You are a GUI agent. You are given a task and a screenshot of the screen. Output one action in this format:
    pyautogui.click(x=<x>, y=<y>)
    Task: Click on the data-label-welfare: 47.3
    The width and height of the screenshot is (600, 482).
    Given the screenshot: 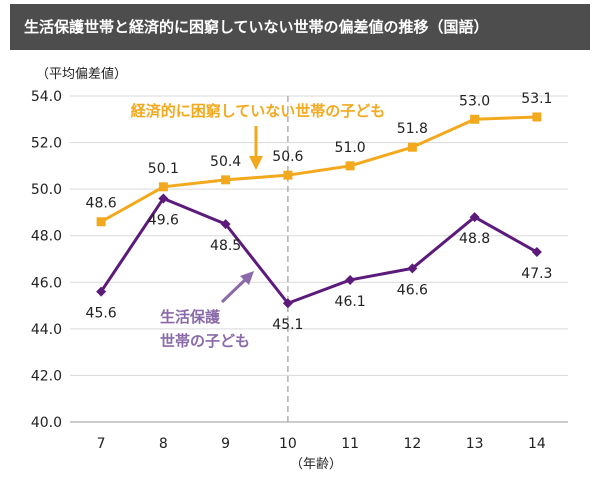 What is the action you would take?
    pyautogui.click(x=536, y=274)
    